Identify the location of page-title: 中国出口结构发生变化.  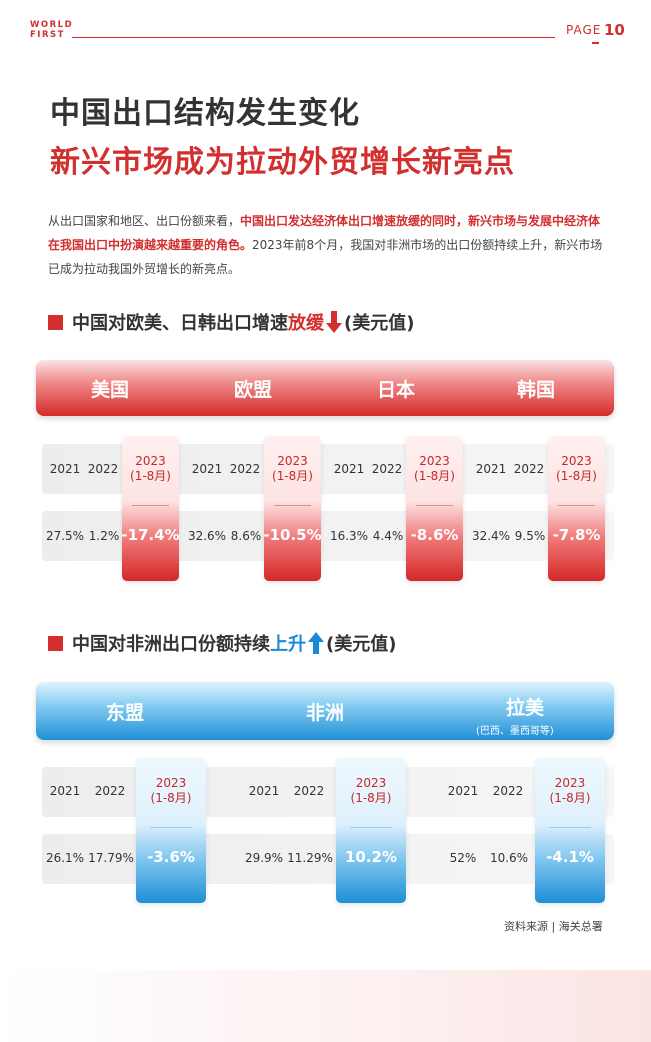
(205, 113).